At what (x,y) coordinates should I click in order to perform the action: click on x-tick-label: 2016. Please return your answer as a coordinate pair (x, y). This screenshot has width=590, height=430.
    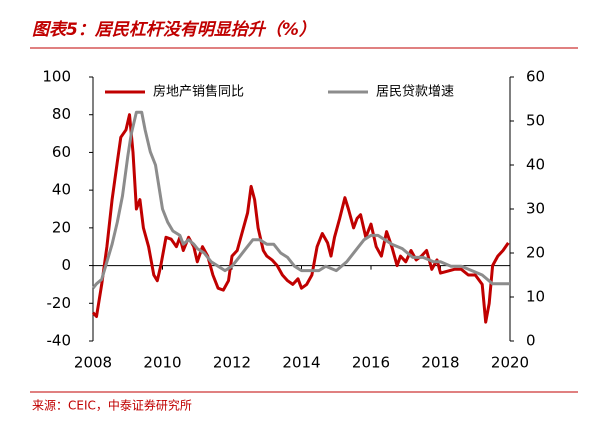
    Looking at the image, I should click on (371, 363).